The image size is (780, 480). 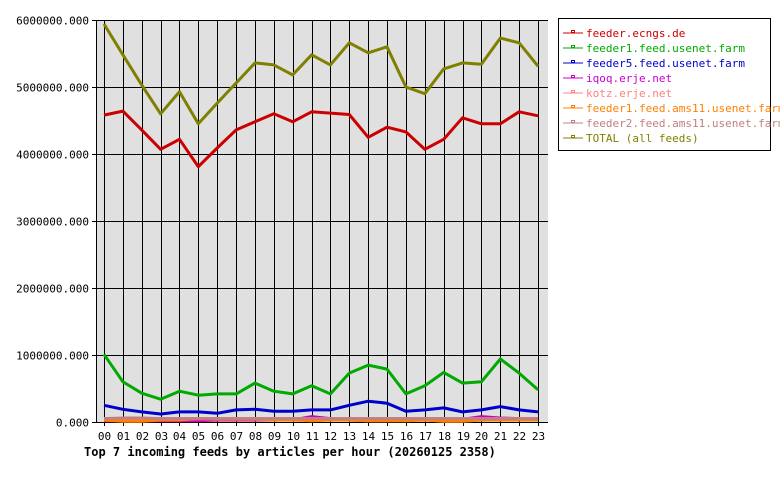 I want to click on x-tick-label: 07, so click(x=236, y=436).